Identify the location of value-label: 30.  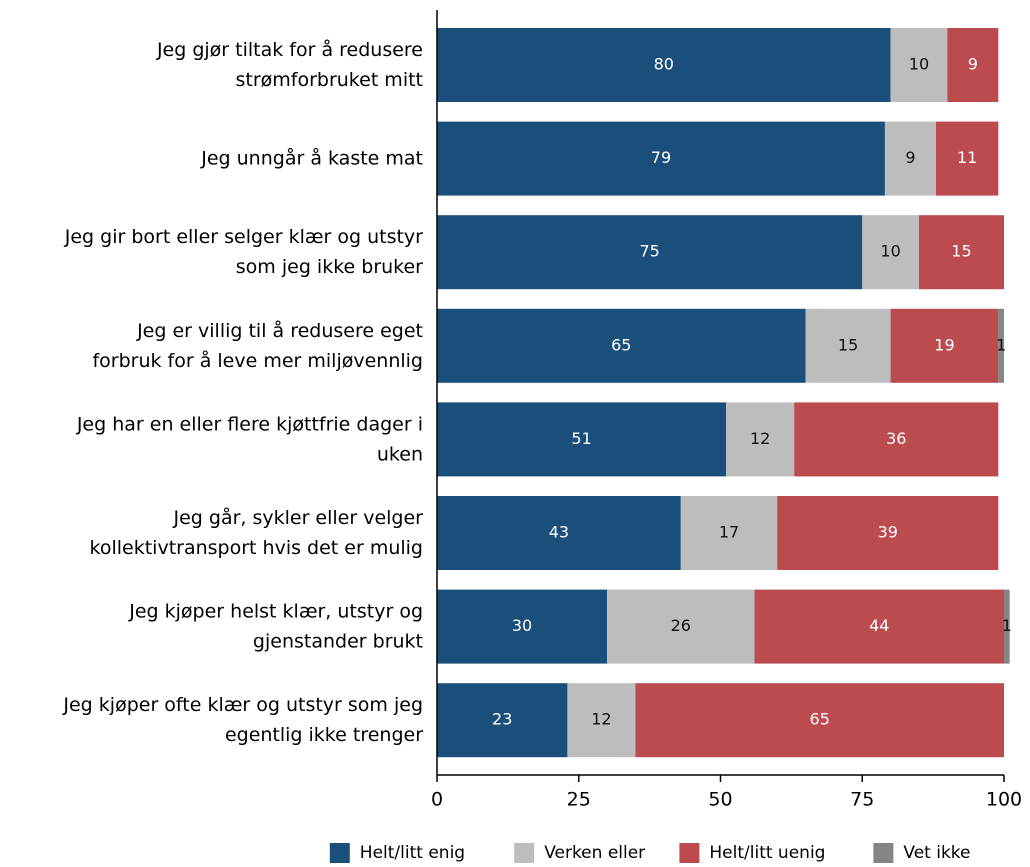
(522, 625).